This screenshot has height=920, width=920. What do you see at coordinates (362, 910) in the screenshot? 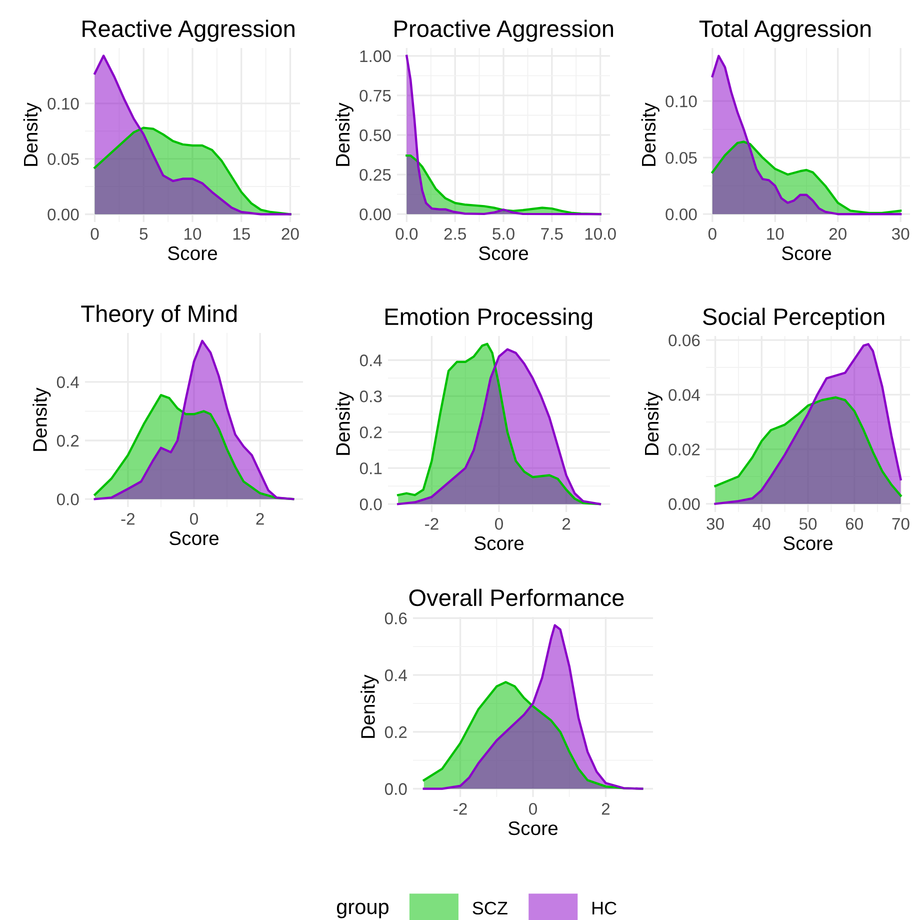
I see `legend-title: group` at bounding box center [362, 910].